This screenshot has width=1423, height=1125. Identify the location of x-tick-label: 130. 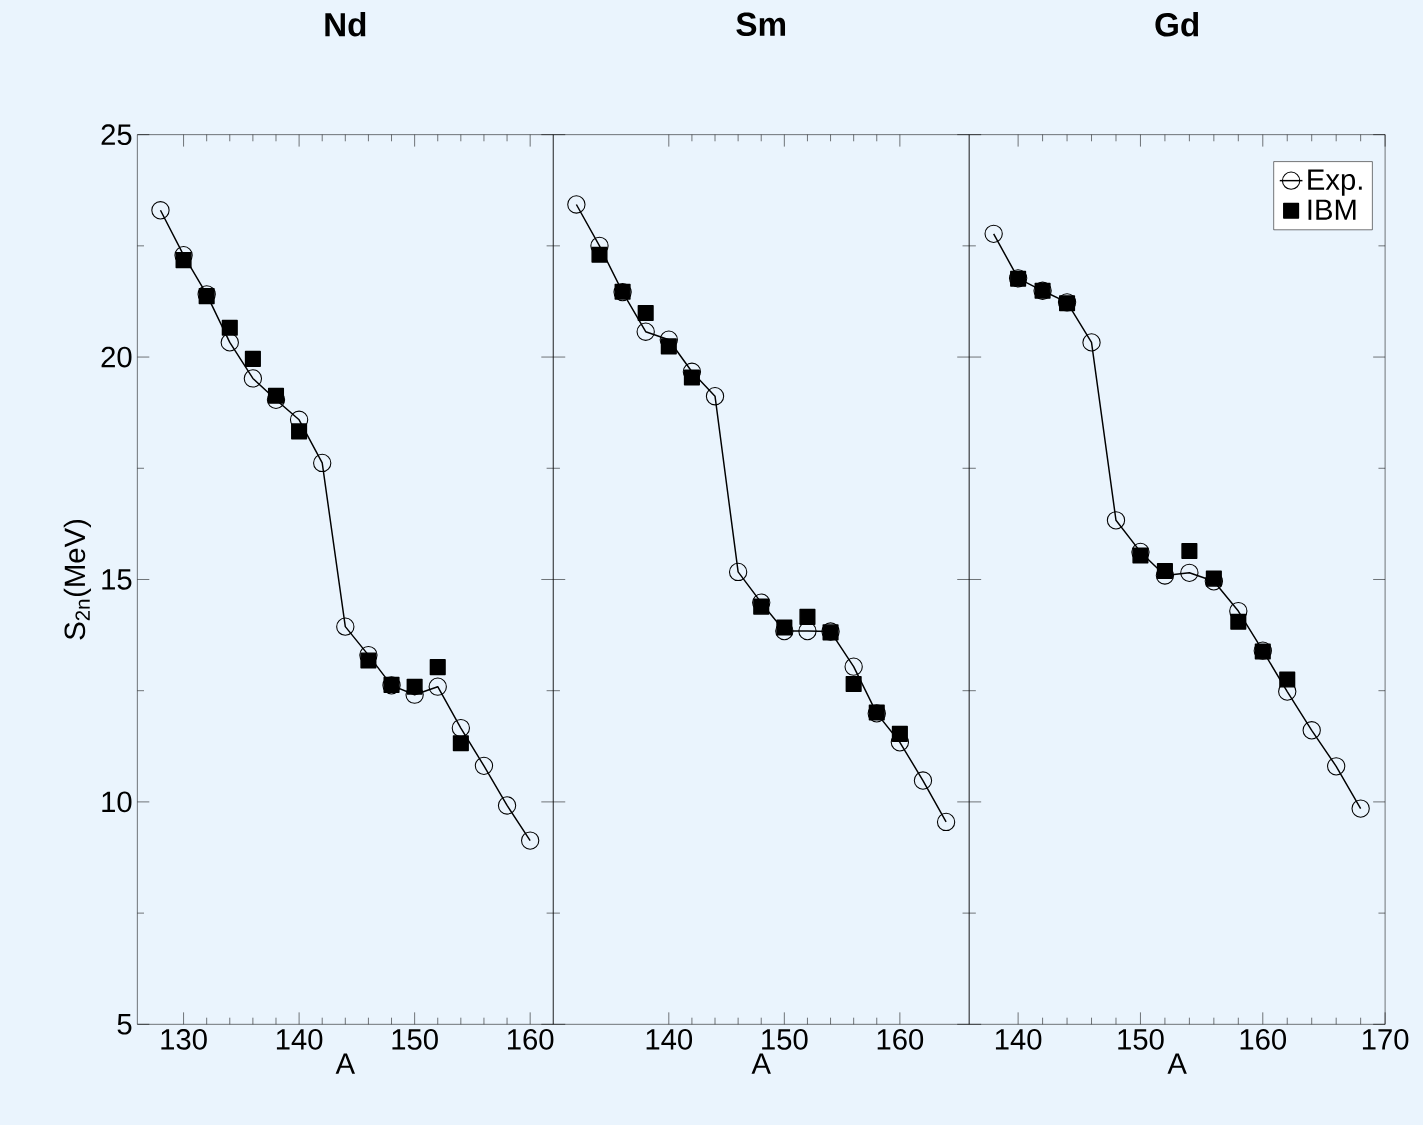
(184, 1039).